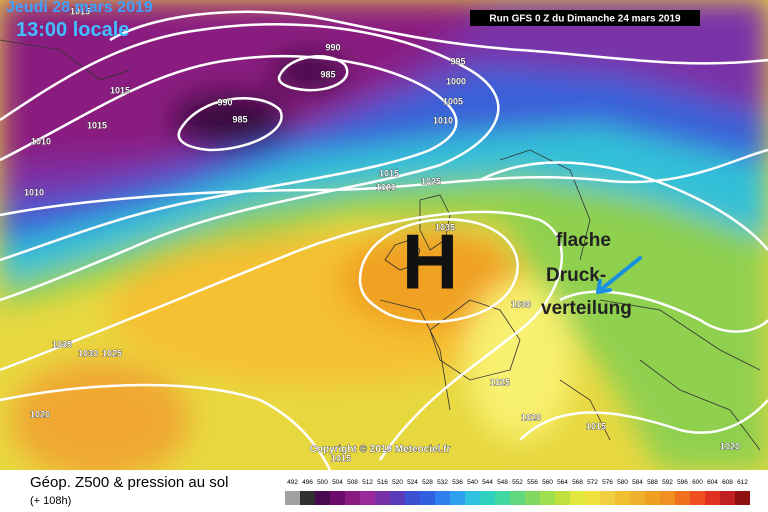 Image resolution: width=768 pixels, height=512 pixels. I want to click on scale-label: 568, so click(577, 482).